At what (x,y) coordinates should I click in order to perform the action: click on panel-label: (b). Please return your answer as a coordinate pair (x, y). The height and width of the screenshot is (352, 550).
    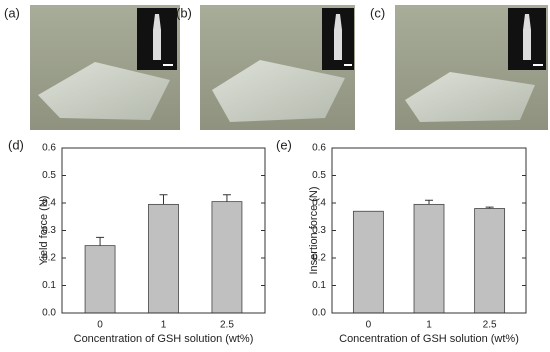
    Looking at the image, I should click on (184, 12).